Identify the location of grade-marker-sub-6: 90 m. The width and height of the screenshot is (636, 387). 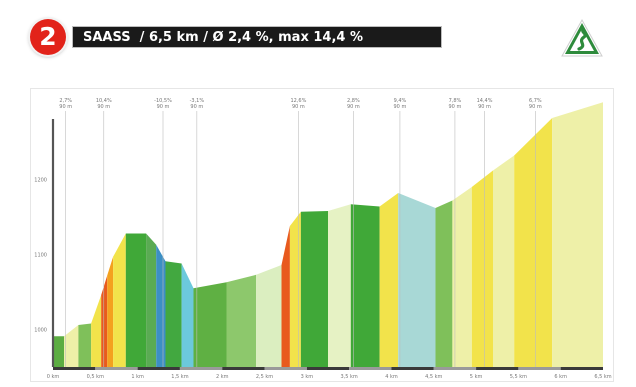
(353, 107).